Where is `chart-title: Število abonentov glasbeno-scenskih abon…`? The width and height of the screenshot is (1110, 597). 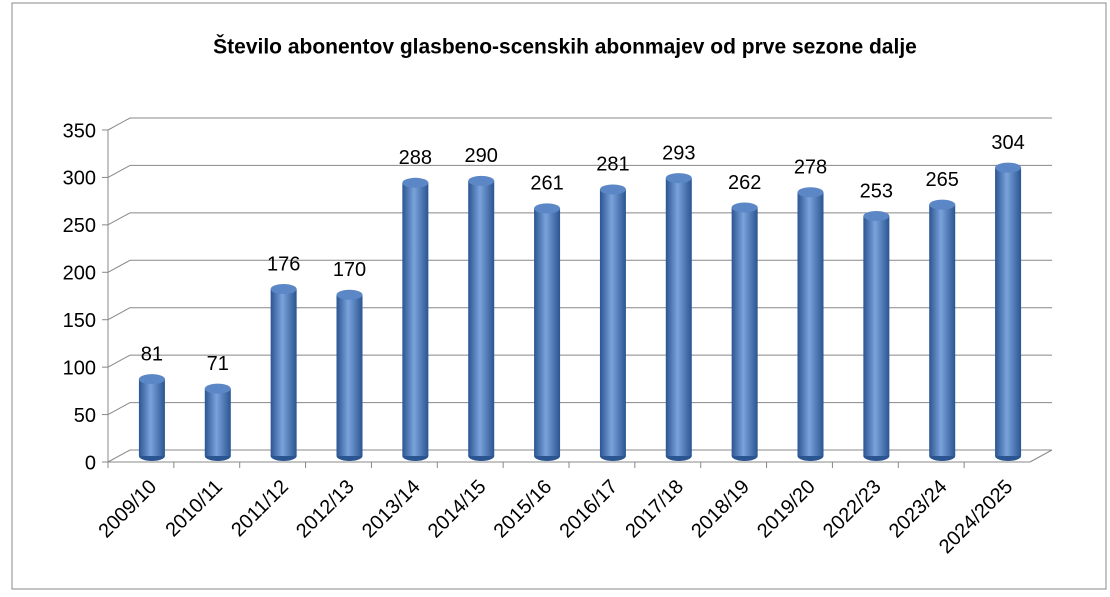 chart-title: Število abonentov glasbeno-scenskih abon… is located at coordinates (565, 47).